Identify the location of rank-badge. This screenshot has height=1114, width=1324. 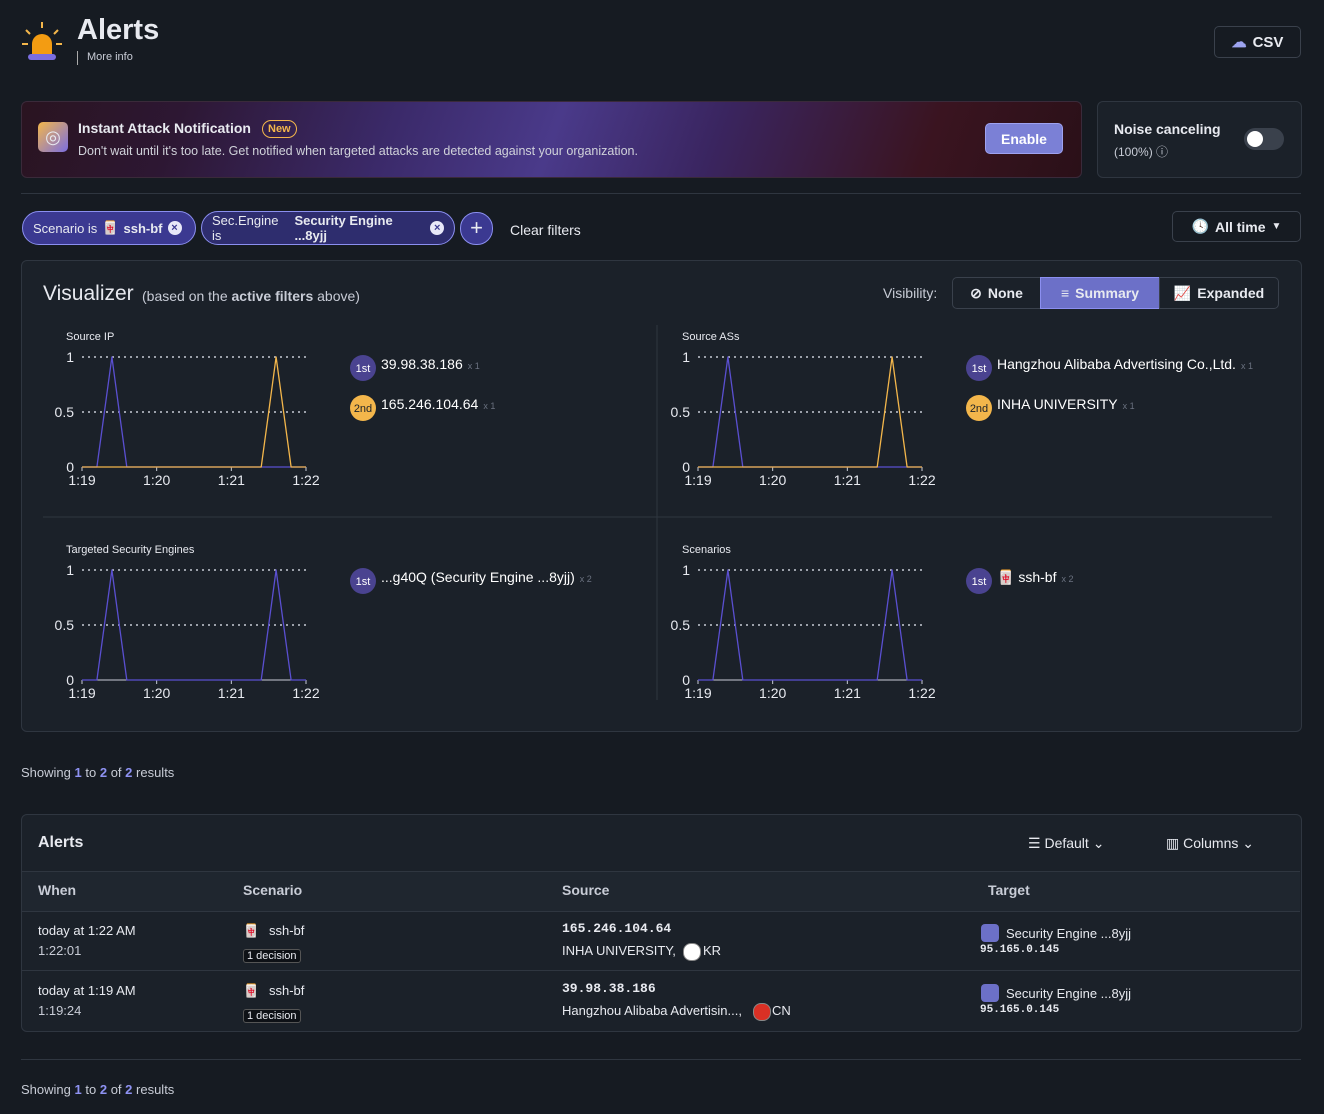
(979, 408).